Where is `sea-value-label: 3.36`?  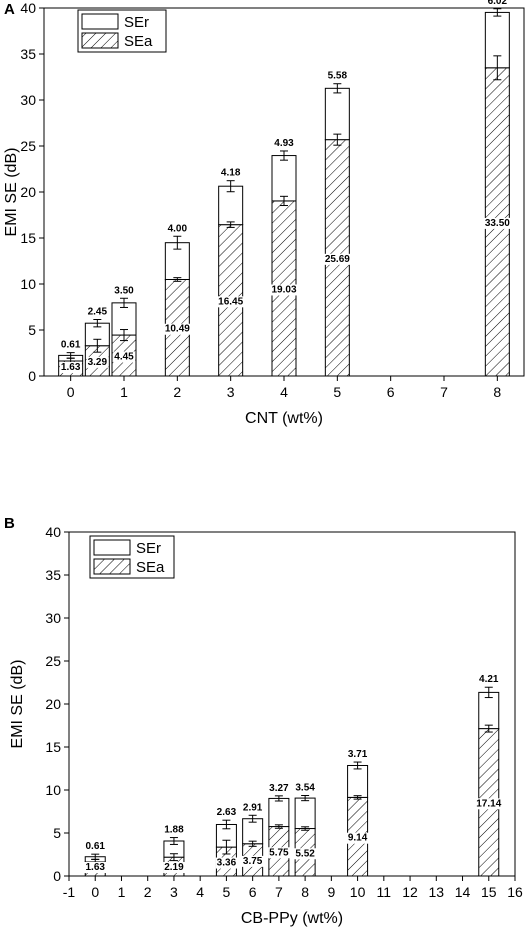 sea-value-label: 3.36 is located at coordinates (227, 863).